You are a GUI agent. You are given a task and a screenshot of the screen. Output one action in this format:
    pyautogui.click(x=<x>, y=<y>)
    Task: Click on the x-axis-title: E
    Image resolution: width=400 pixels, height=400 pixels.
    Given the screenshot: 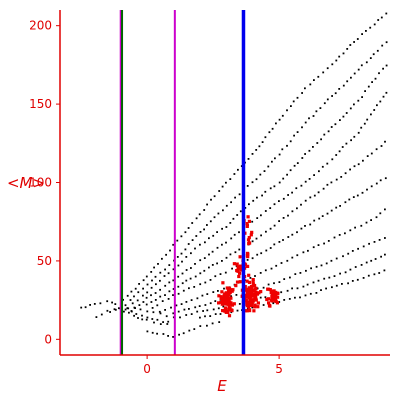 What is the action you would take?
    pyautogui.click(x=222, y=386)
    